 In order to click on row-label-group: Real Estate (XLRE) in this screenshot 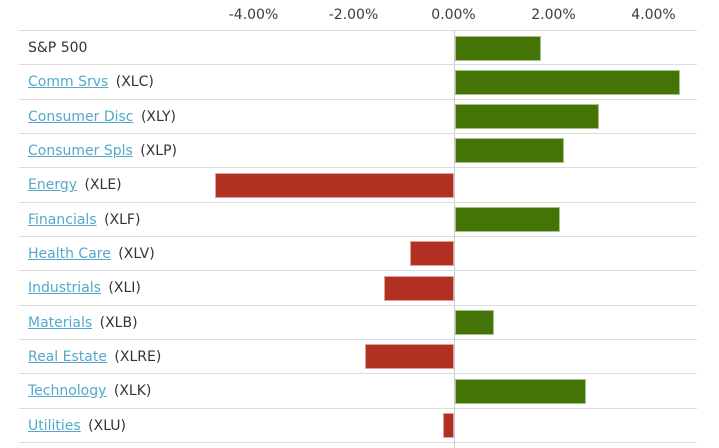, I will do `click(94, 357)`.